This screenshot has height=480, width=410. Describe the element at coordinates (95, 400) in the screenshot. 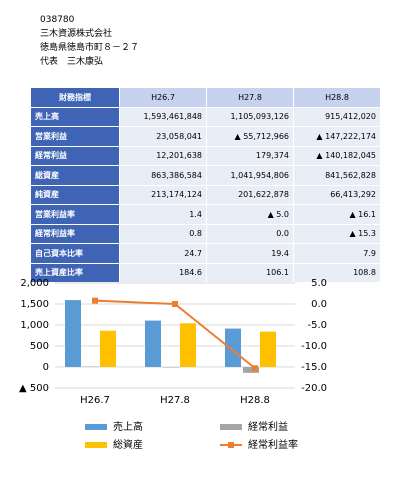

I see `x-tick-label: H26.7` at that location.